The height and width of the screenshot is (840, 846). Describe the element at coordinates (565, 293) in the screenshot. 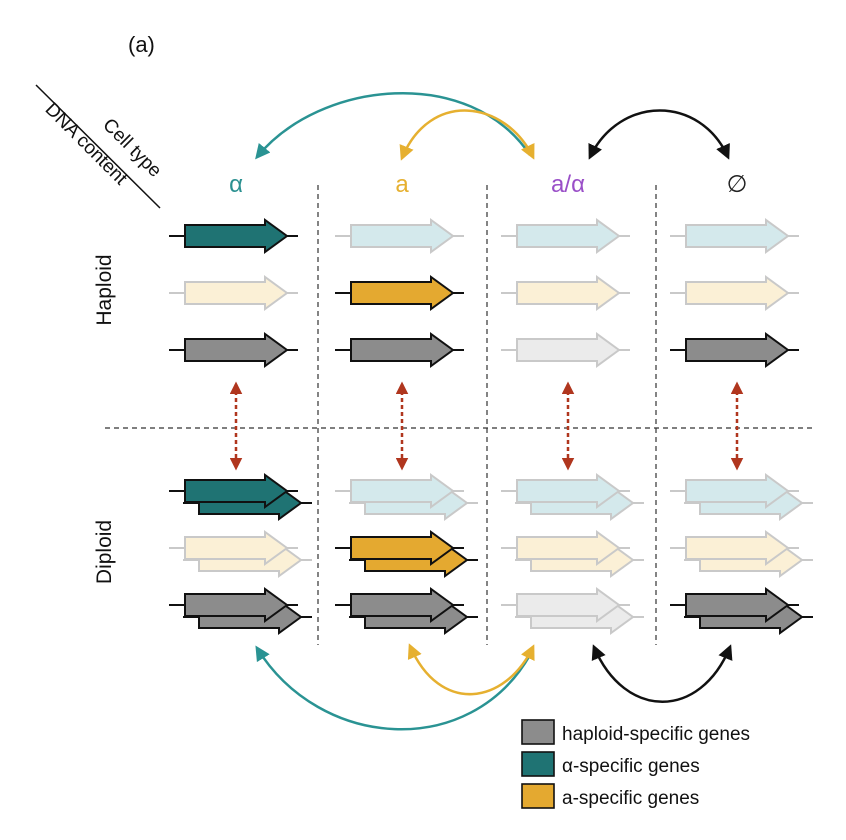

I see `gene-arrow-a_alpha-haploid-a_specific` at that location.